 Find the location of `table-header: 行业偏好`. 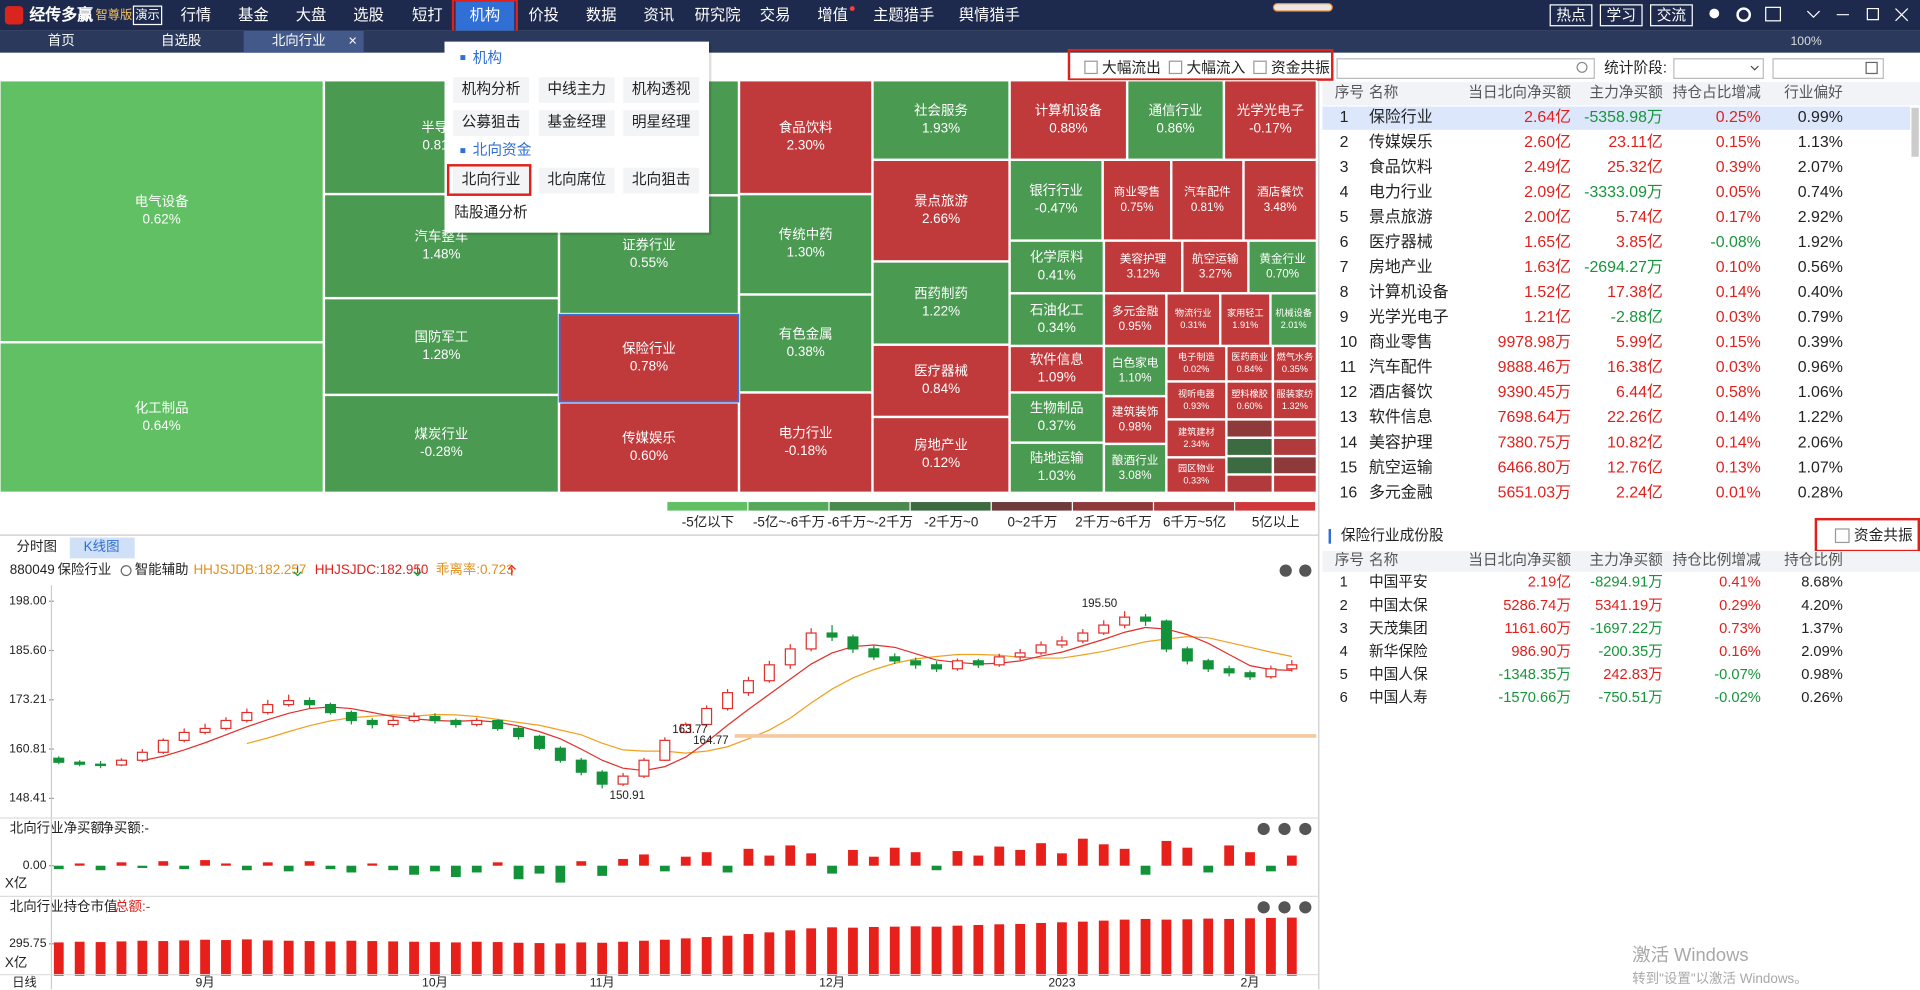

table-header: 行业偏好 is located at coordinates (1813, 92).